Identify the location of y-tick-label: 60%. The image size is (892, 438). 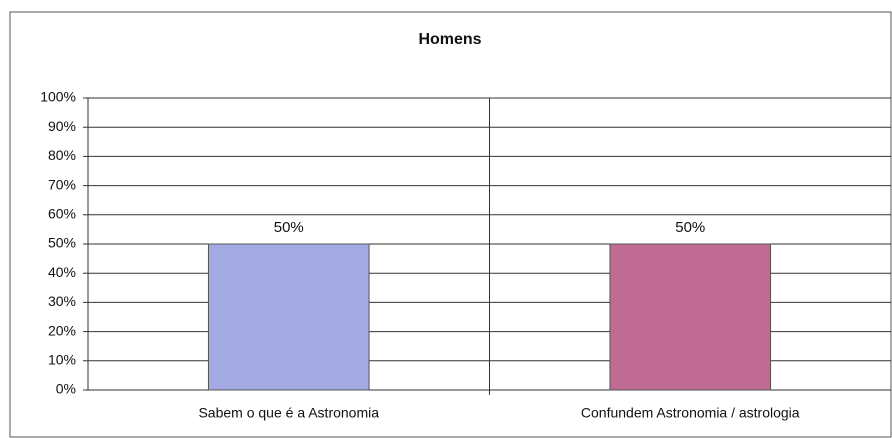
(62, 214).